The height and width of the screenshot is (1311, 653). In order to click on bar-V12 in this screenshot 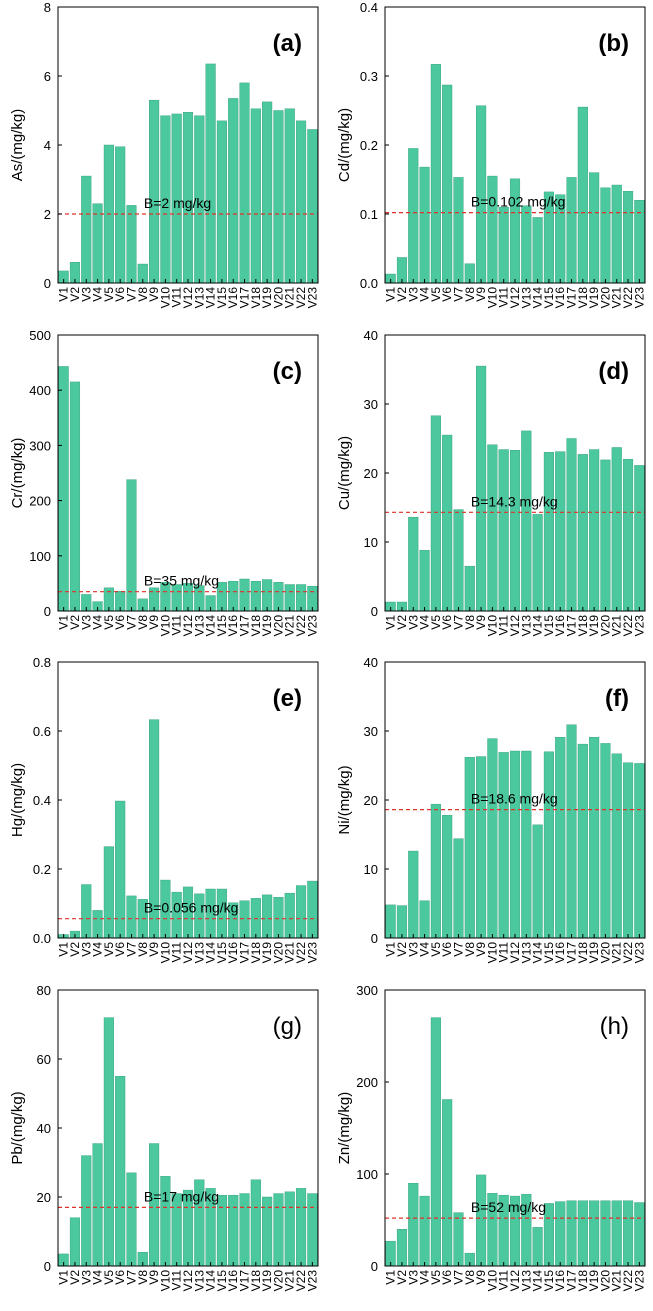, I will do `click(515, 531)`.